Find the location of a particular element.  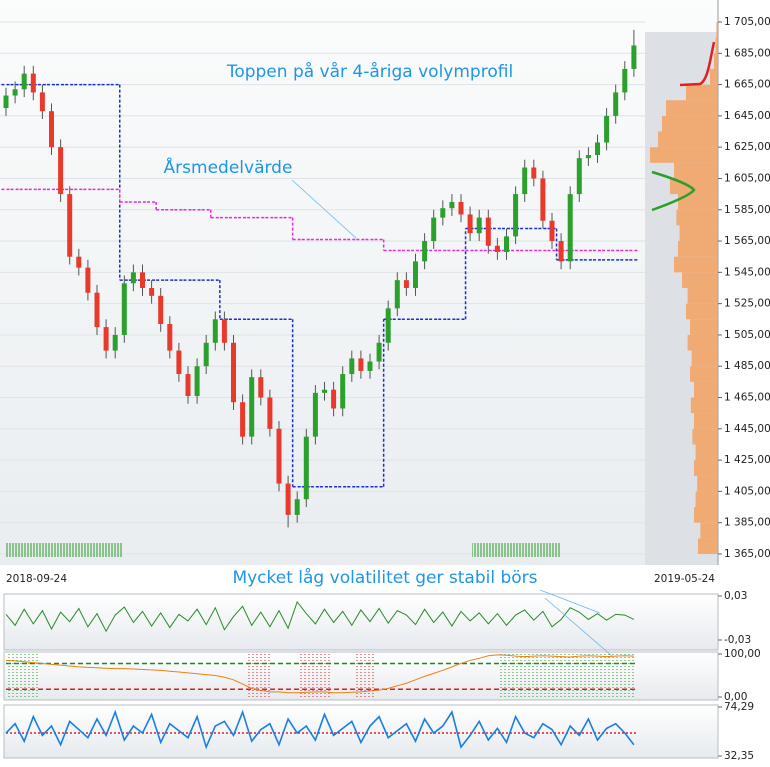

y-tick-label: 1 445,00 is located at coordinates (747, 429).